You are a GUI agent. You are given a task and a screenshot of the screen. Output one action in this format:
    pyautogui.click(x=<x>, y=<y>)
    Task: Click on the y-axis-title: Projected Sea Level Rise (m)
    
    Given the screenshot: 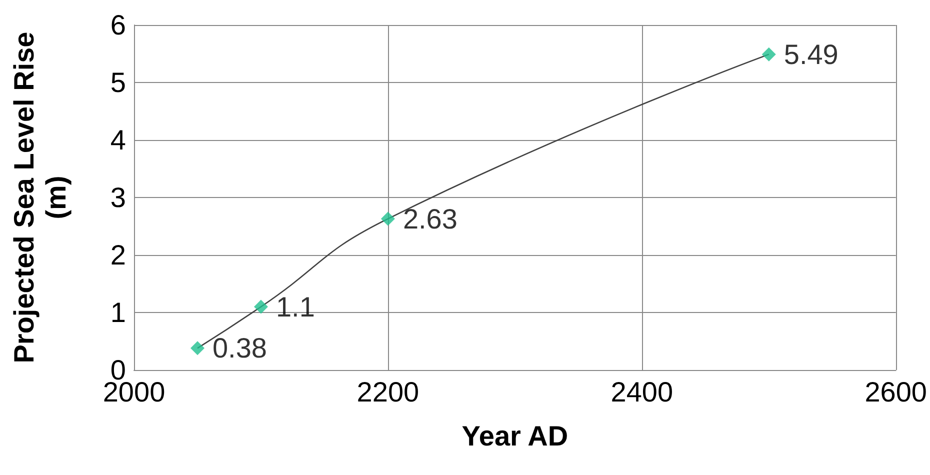 What is the action you would take?
    pyautogui.click(x=40, y=198)
    